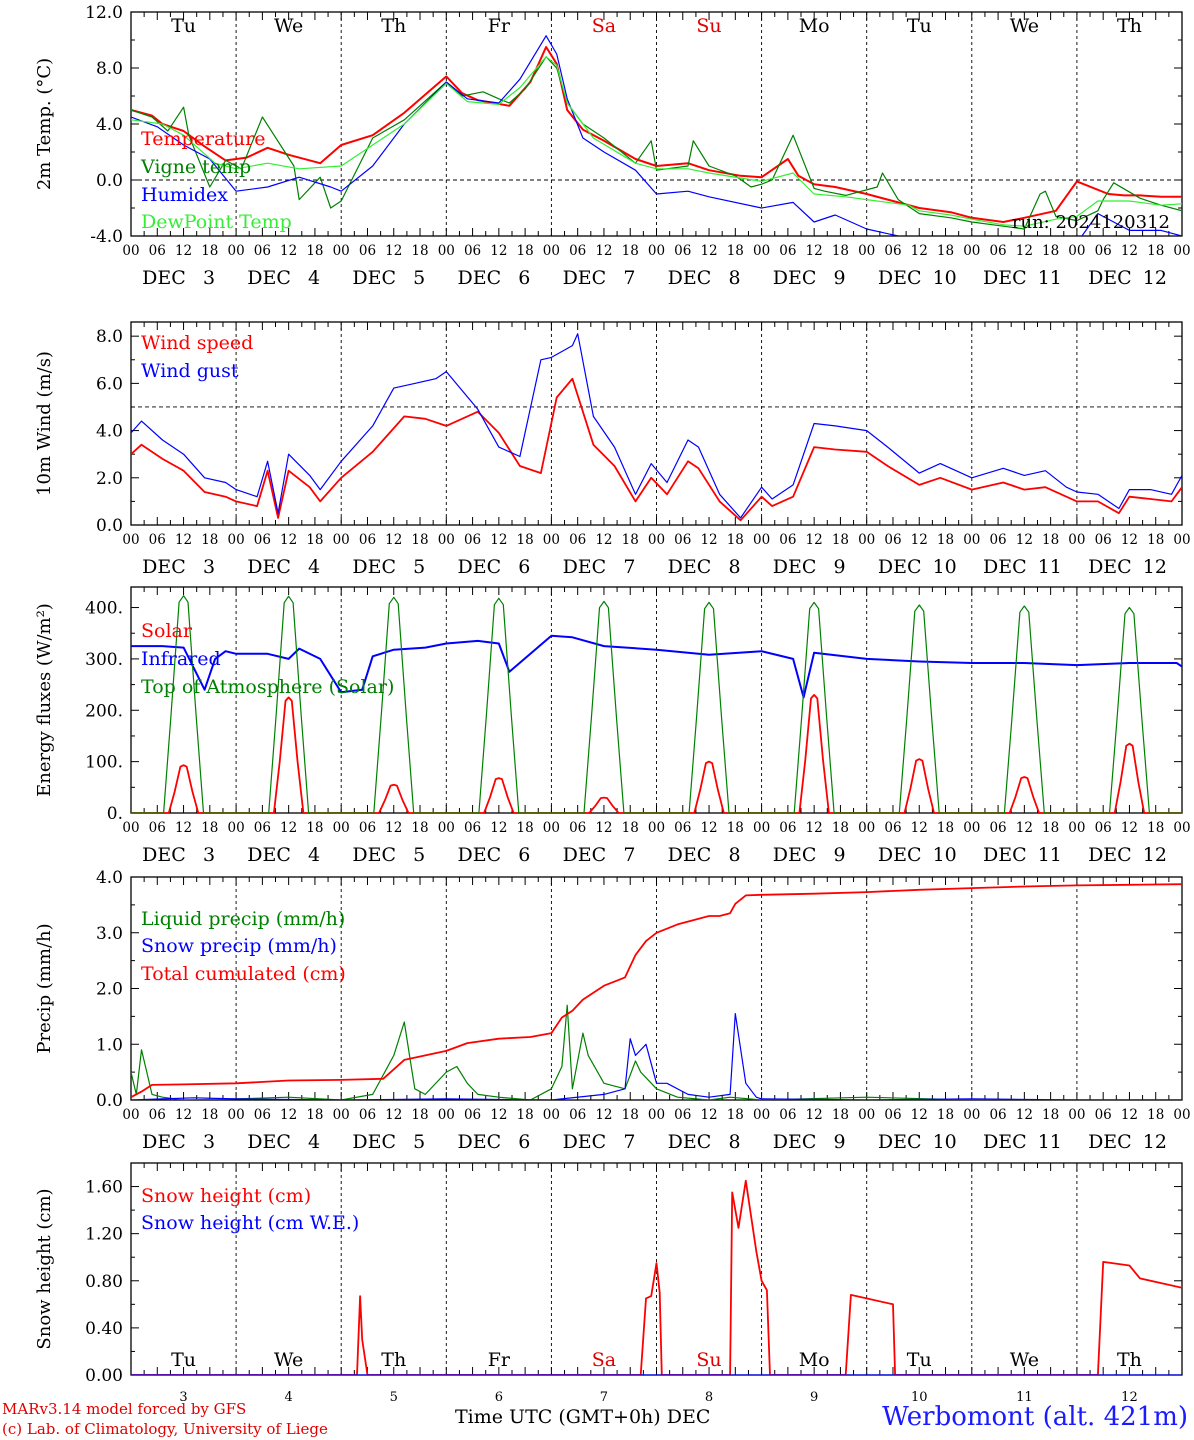 The height and width of the screenshot is (1440, 1194). I want to click on weekday-label: Mo, so click(814, 1360).